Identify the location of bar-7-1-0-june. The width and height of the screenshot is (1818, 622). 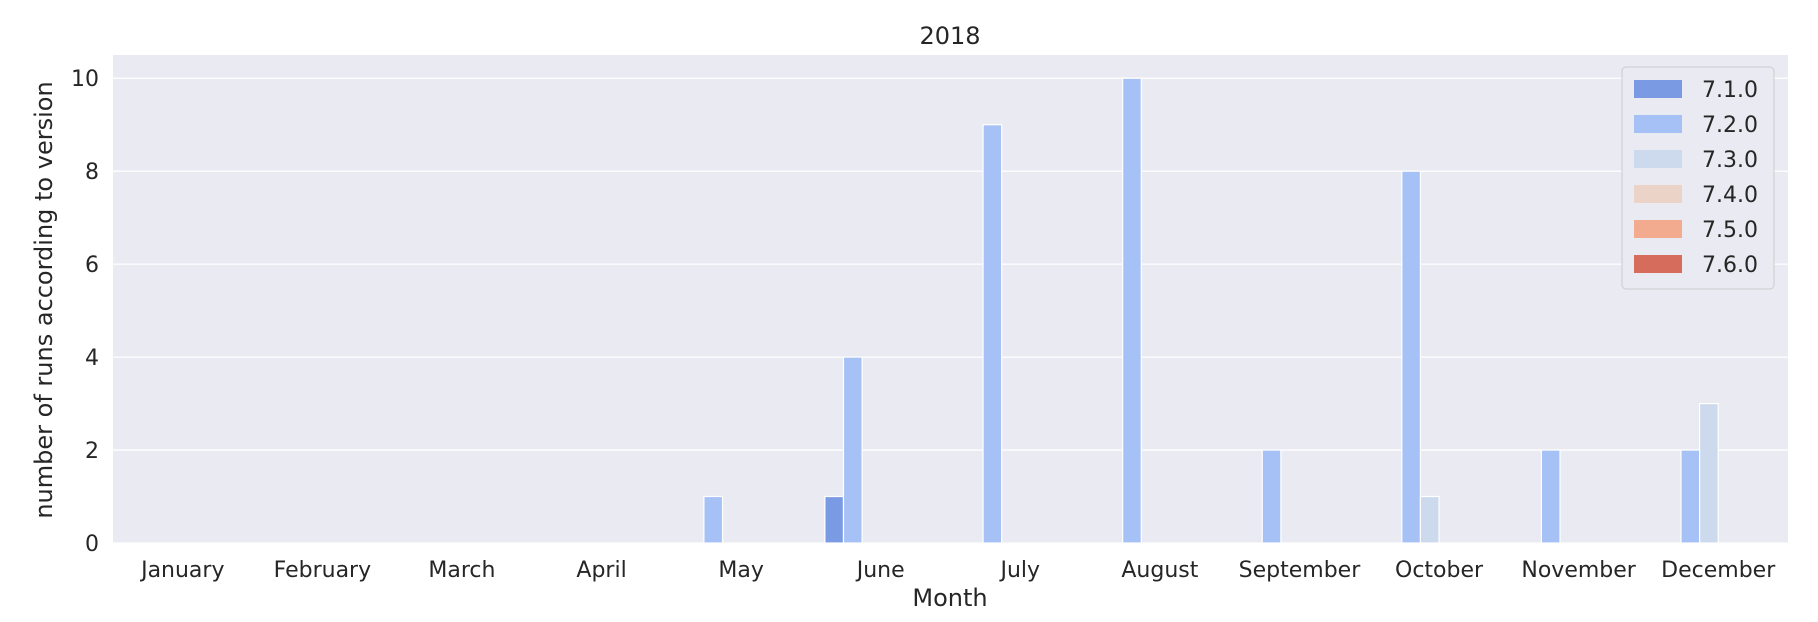
(834, 519).